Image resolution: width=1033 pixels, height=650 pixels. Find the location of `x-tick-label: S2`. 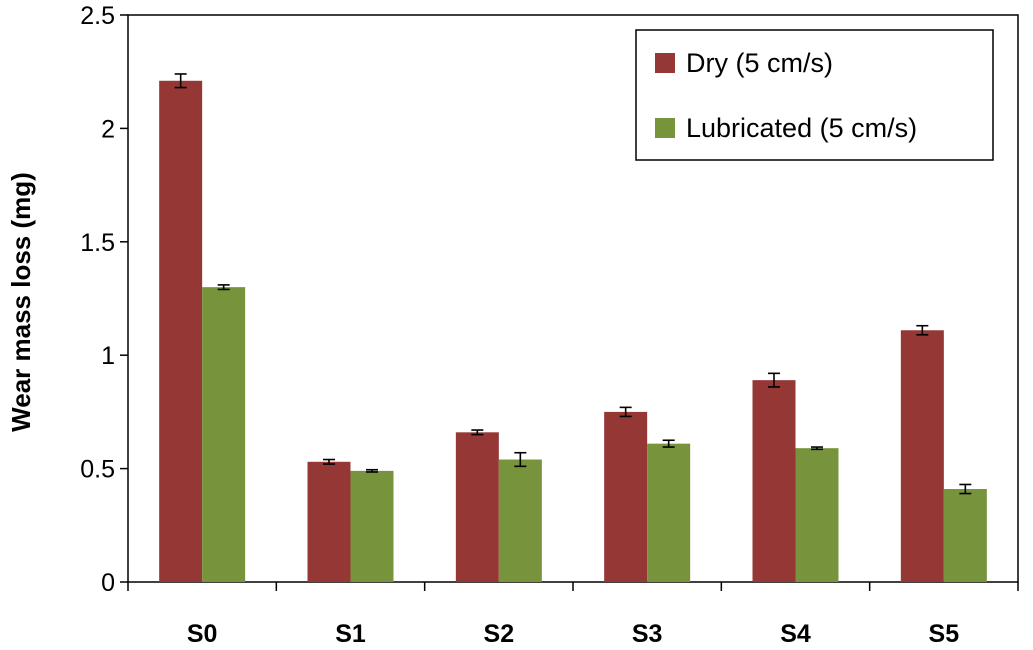

x-tick-label: S2 is located at coordinates (499, 632).